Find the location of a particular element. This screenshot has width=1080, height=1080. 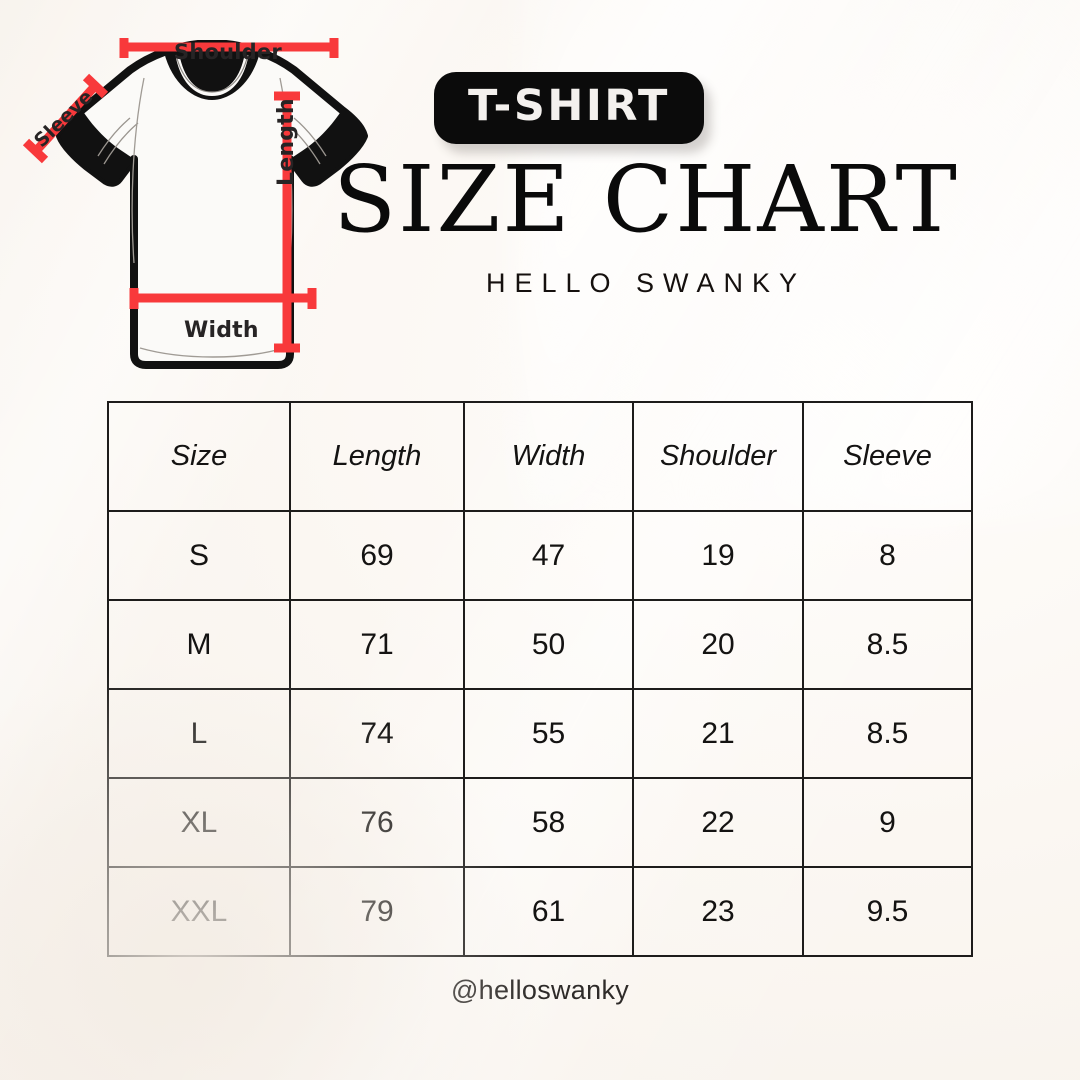

cell-size: L is located at coordinates (199, 733).